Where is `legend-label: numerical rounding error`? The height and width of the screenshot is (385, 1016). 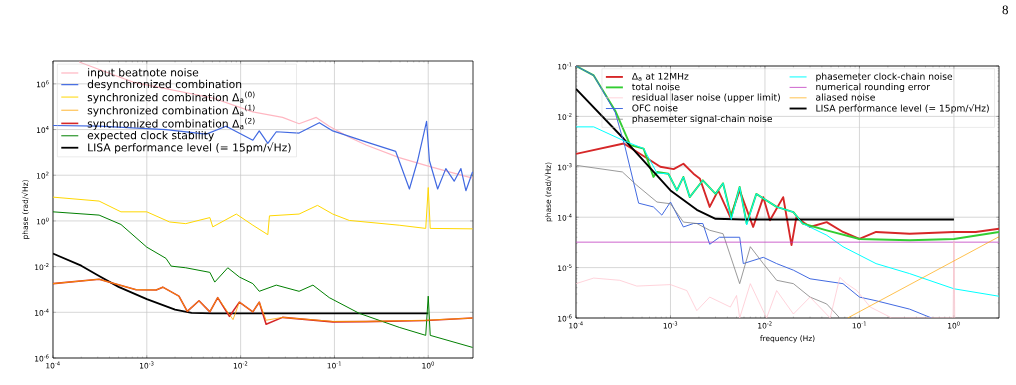 legend-label: numerical rounding error is located at coordinates (873, 88).